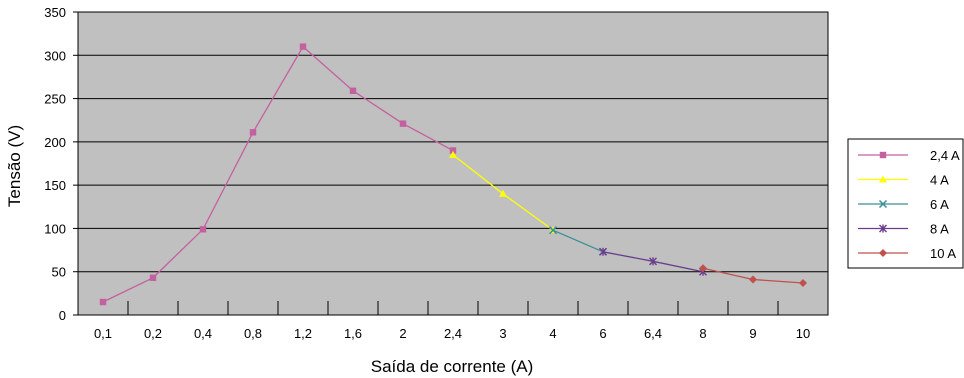  I want to click on legend-label: 2,4 A, so click(945, 155).